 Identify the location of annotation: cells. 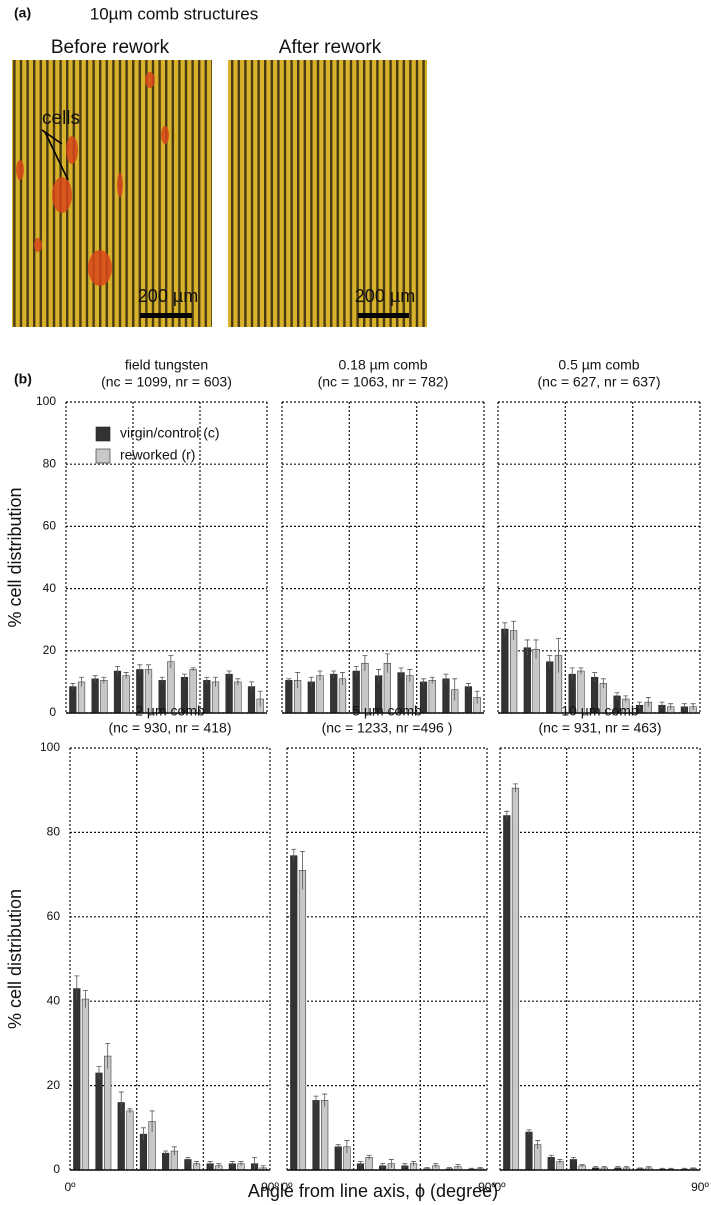
(61, 118).